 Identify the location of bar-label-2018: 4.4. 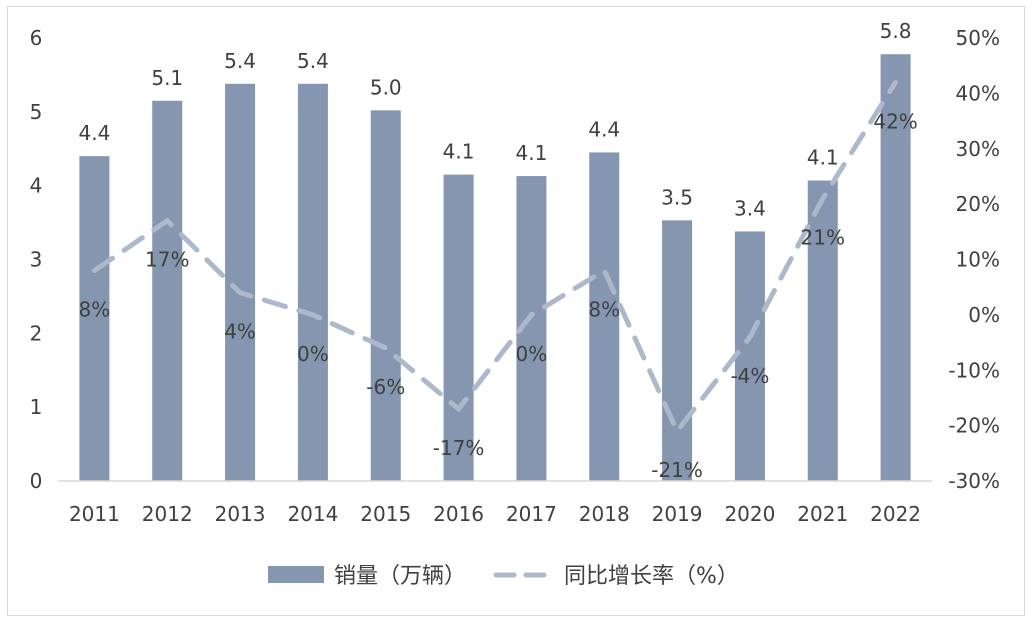
(604, 129).